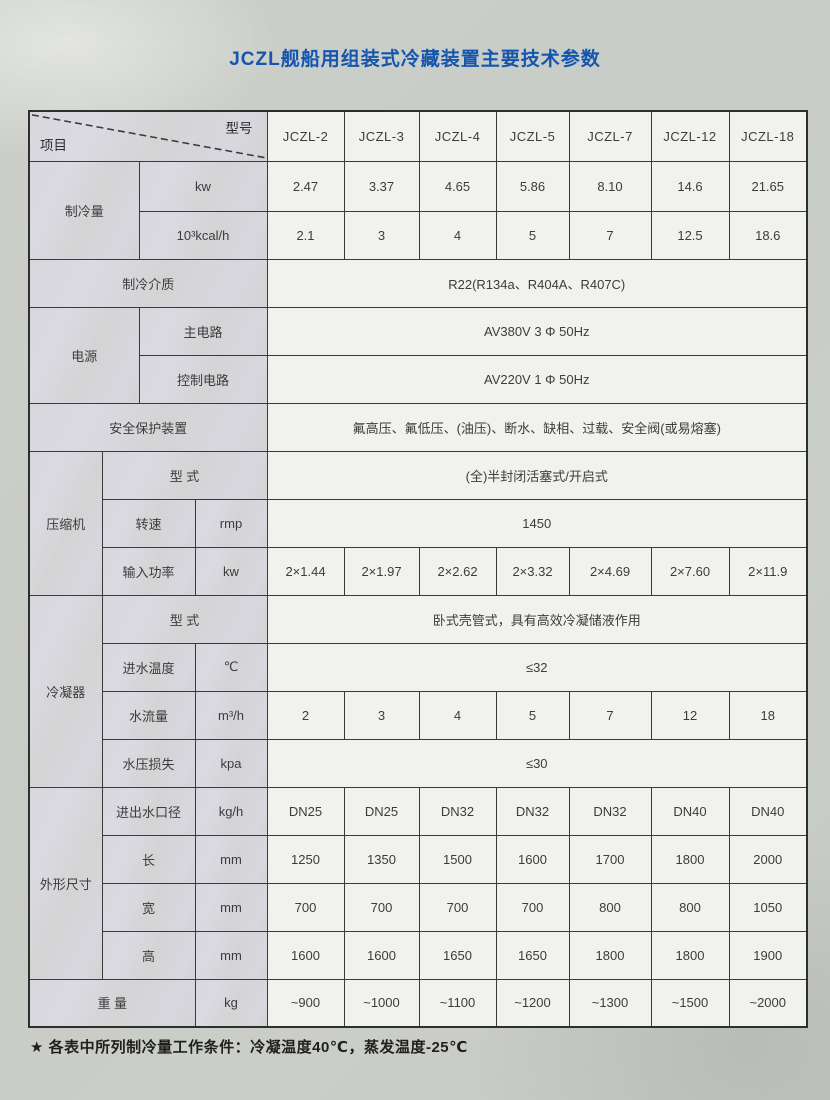  What do you see at coordinates (381, 186) in the screenshot?
I see `value-cell: 3.37` at bounding box center [381, 186].